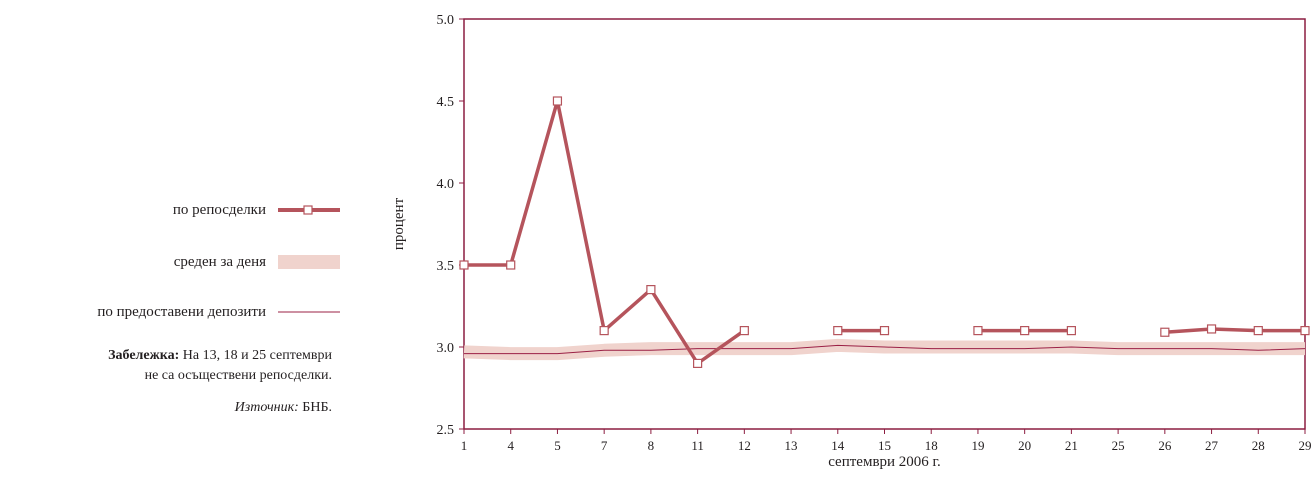  I want to click on legend-item-repo: по репосделки, so click(256, 210).